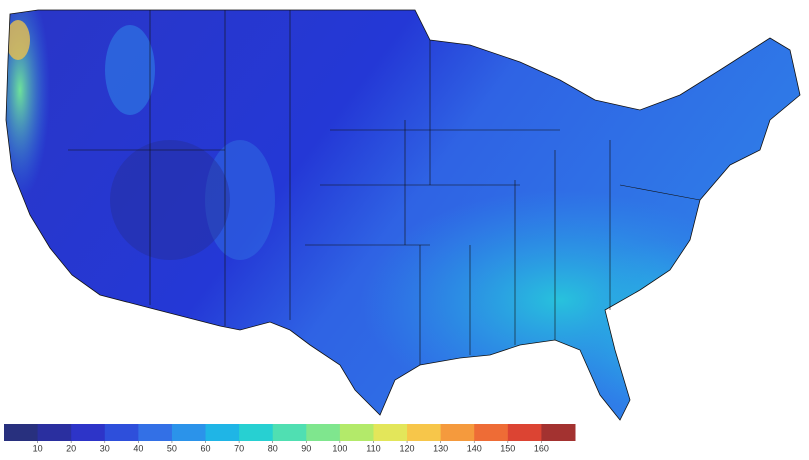  What do you see at coordinates (474, 448) in the screenshot?
I see `tick-label: 140` at bounding box center [474, 448].